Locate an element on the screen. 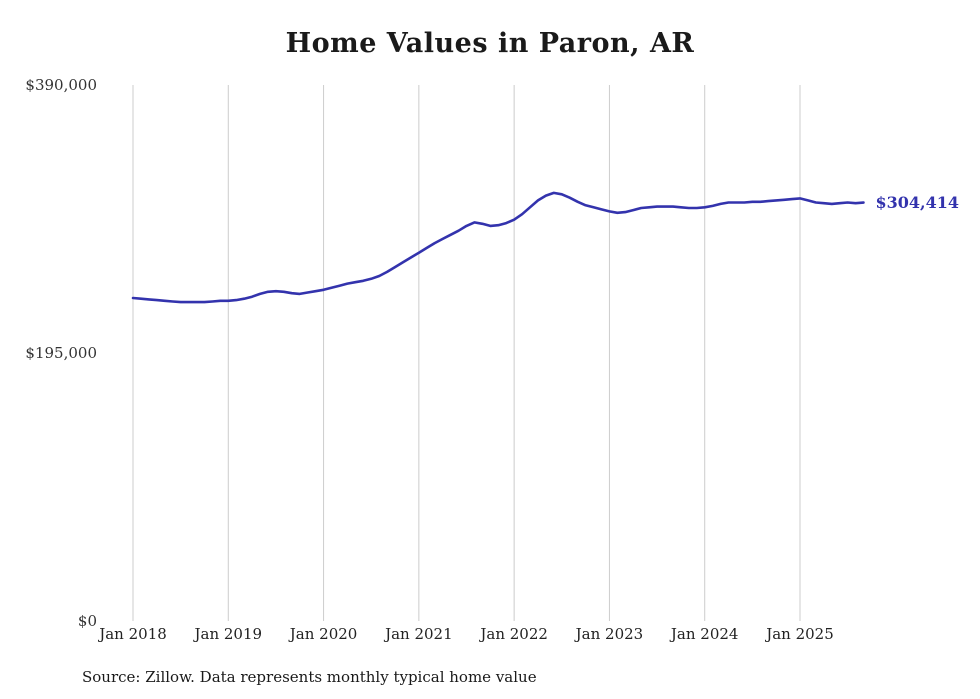  home-value-line is located at coordinates (498, 247).